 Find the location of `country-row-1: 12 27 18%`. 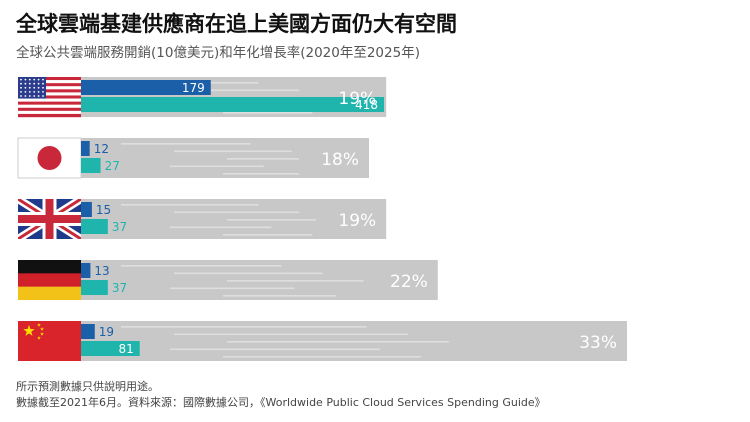

country-row-1: 12 27 18% is located at coordinates (193, 158).